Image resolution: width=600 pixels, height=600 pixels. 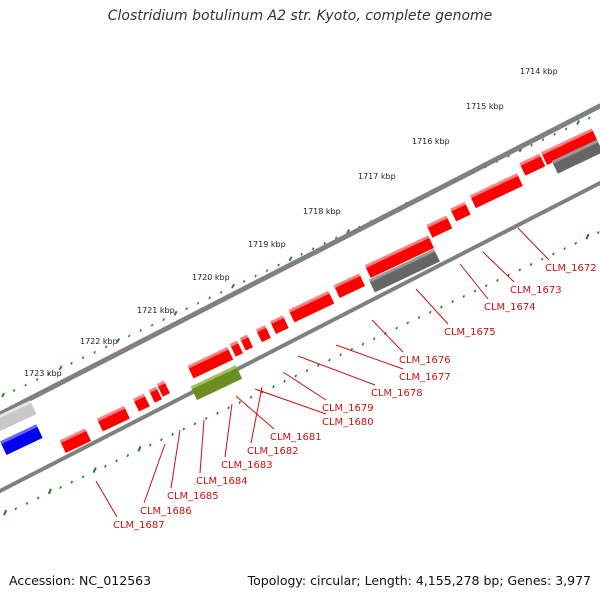 I want to click on gene-label: CLM_1684, so click(x=222, y=481).